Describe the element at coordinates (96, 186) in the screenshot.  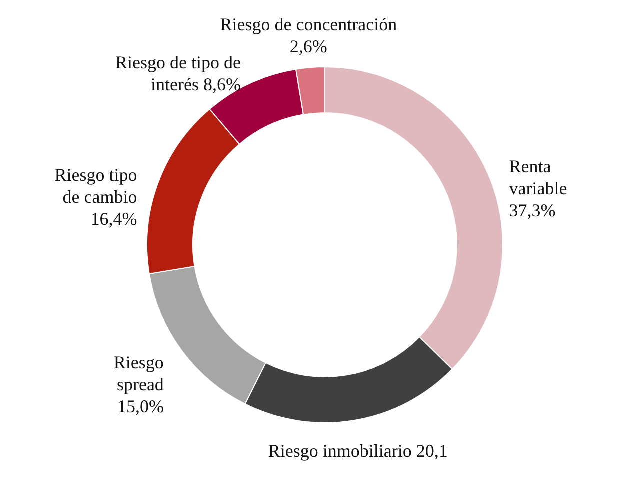
I see `slice-label: Riesgo tipo de cambio` at that location.